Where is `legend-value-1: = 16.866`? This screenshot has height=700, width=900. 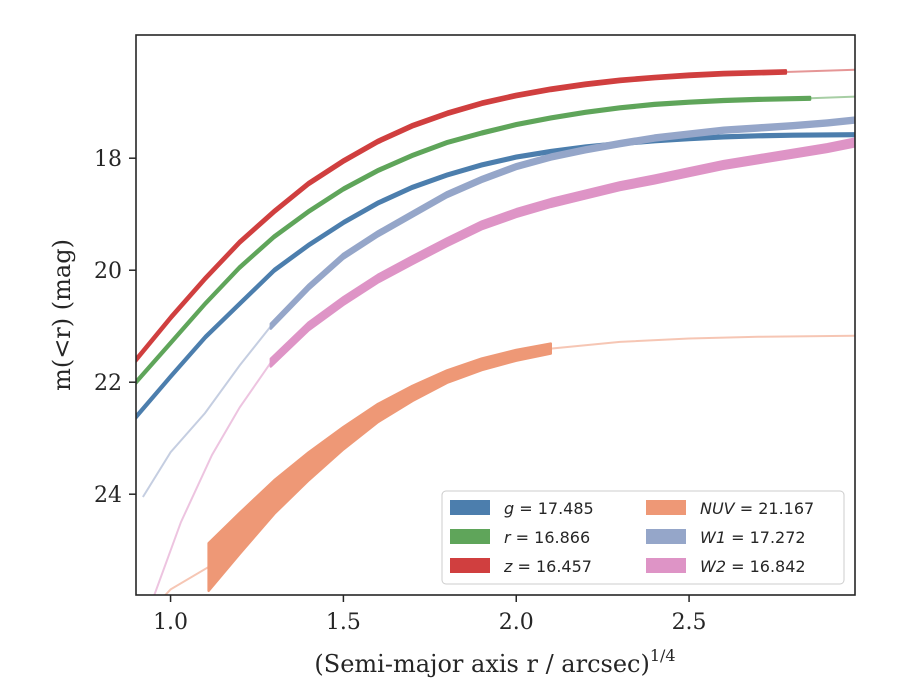 legend-value-1: = 16.866 is located at coordinates (551, 537).